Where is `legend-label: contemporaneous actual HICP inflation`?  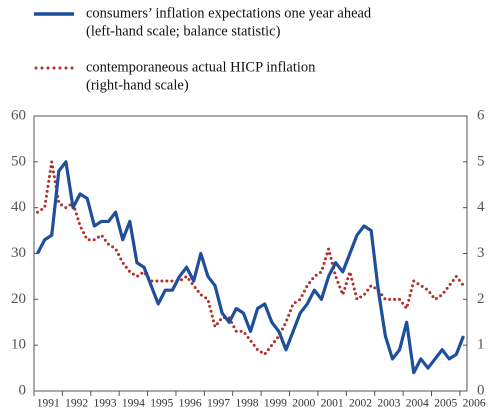 legend-label: contemporaneous actual HICP inflation is located at coordinates (201, 67).